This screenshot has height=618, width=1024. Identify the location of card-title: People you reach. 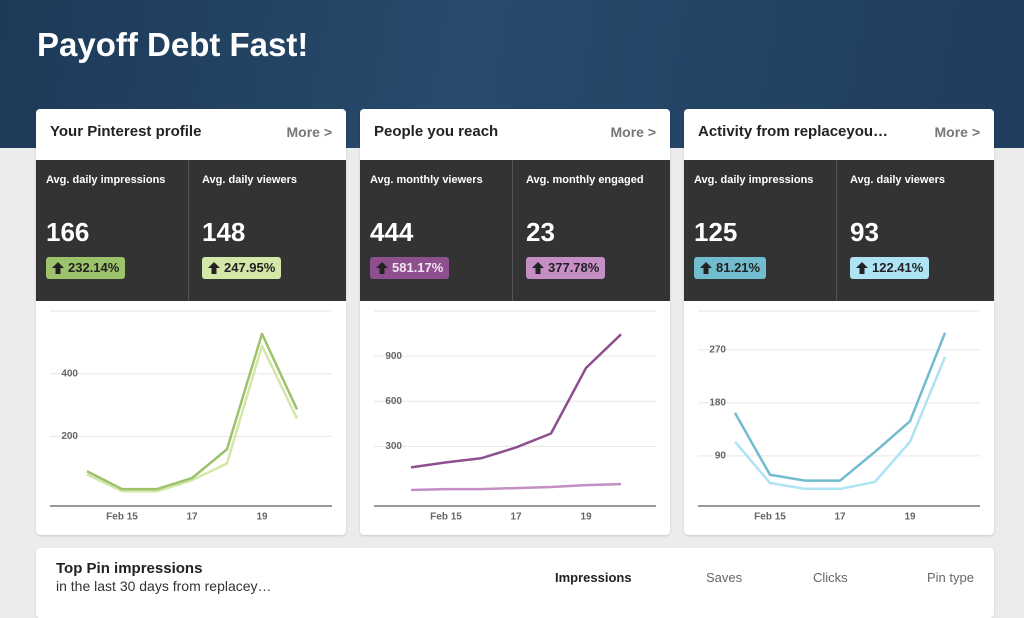
(436, 131).